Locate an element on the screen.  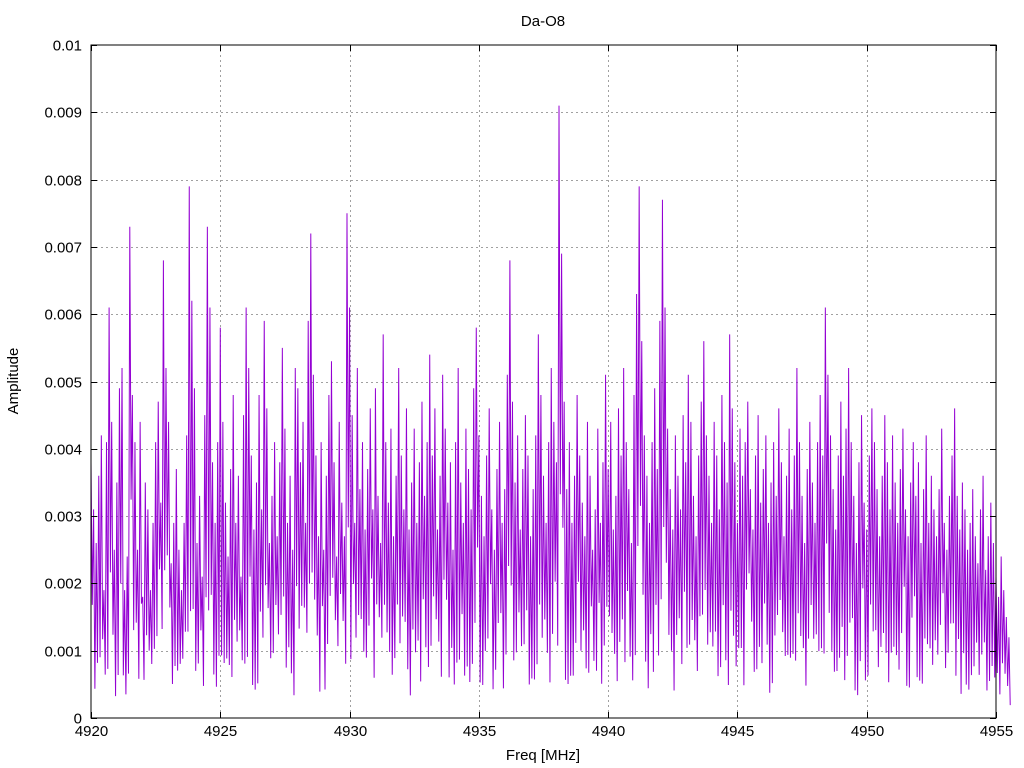
x-axis-label: Freq [MHz] is located at coordinates (543, 755).